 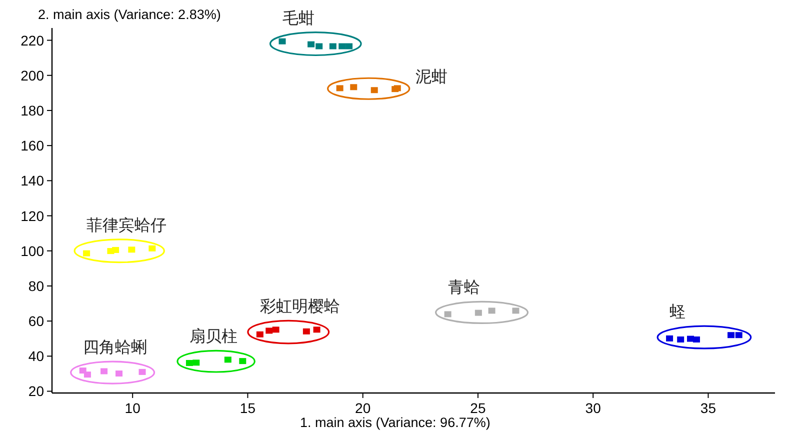 What do you see at coordinates (36, 356) in the screenshot?
I see `y-tick-label: 40` at bounding box center [36, 356].